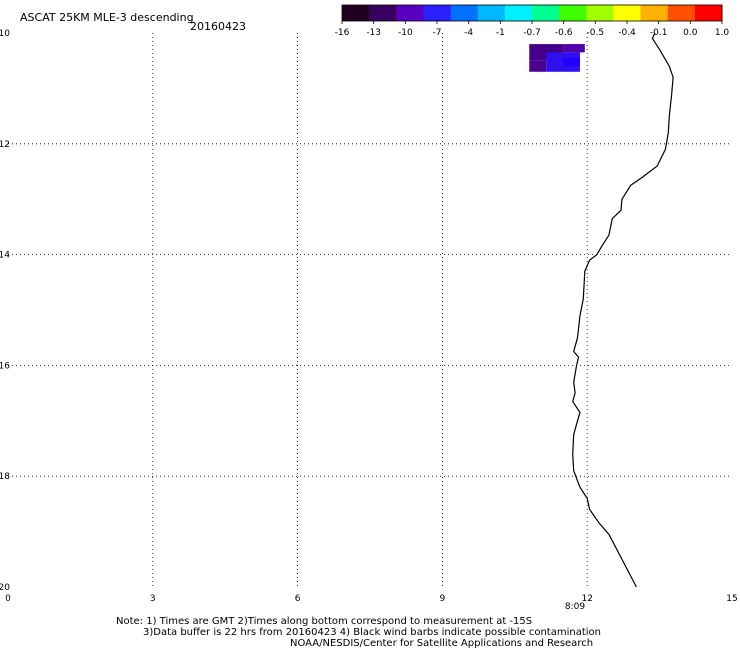 This screenshot has height=650, width=740. Describe the element at coordinates (690, 33) in the screenshot. I see `colorbar-tick-label: 0.0` at that location.